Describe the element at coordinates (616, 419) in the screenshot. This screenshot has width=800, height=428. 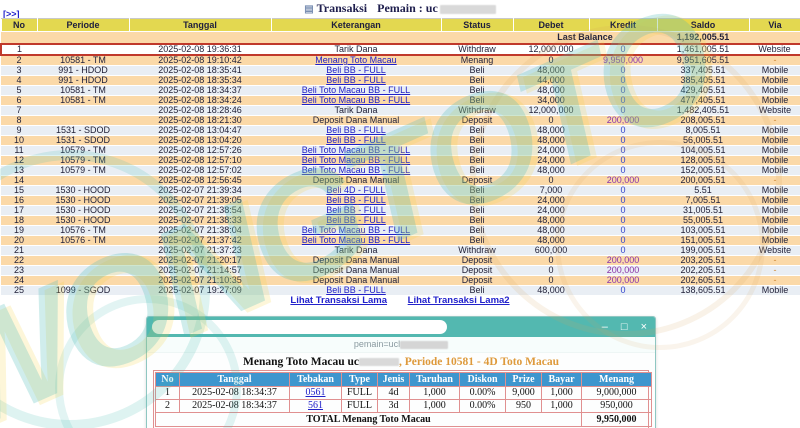
I see `menang-total-value: 9,950,000` at that location.